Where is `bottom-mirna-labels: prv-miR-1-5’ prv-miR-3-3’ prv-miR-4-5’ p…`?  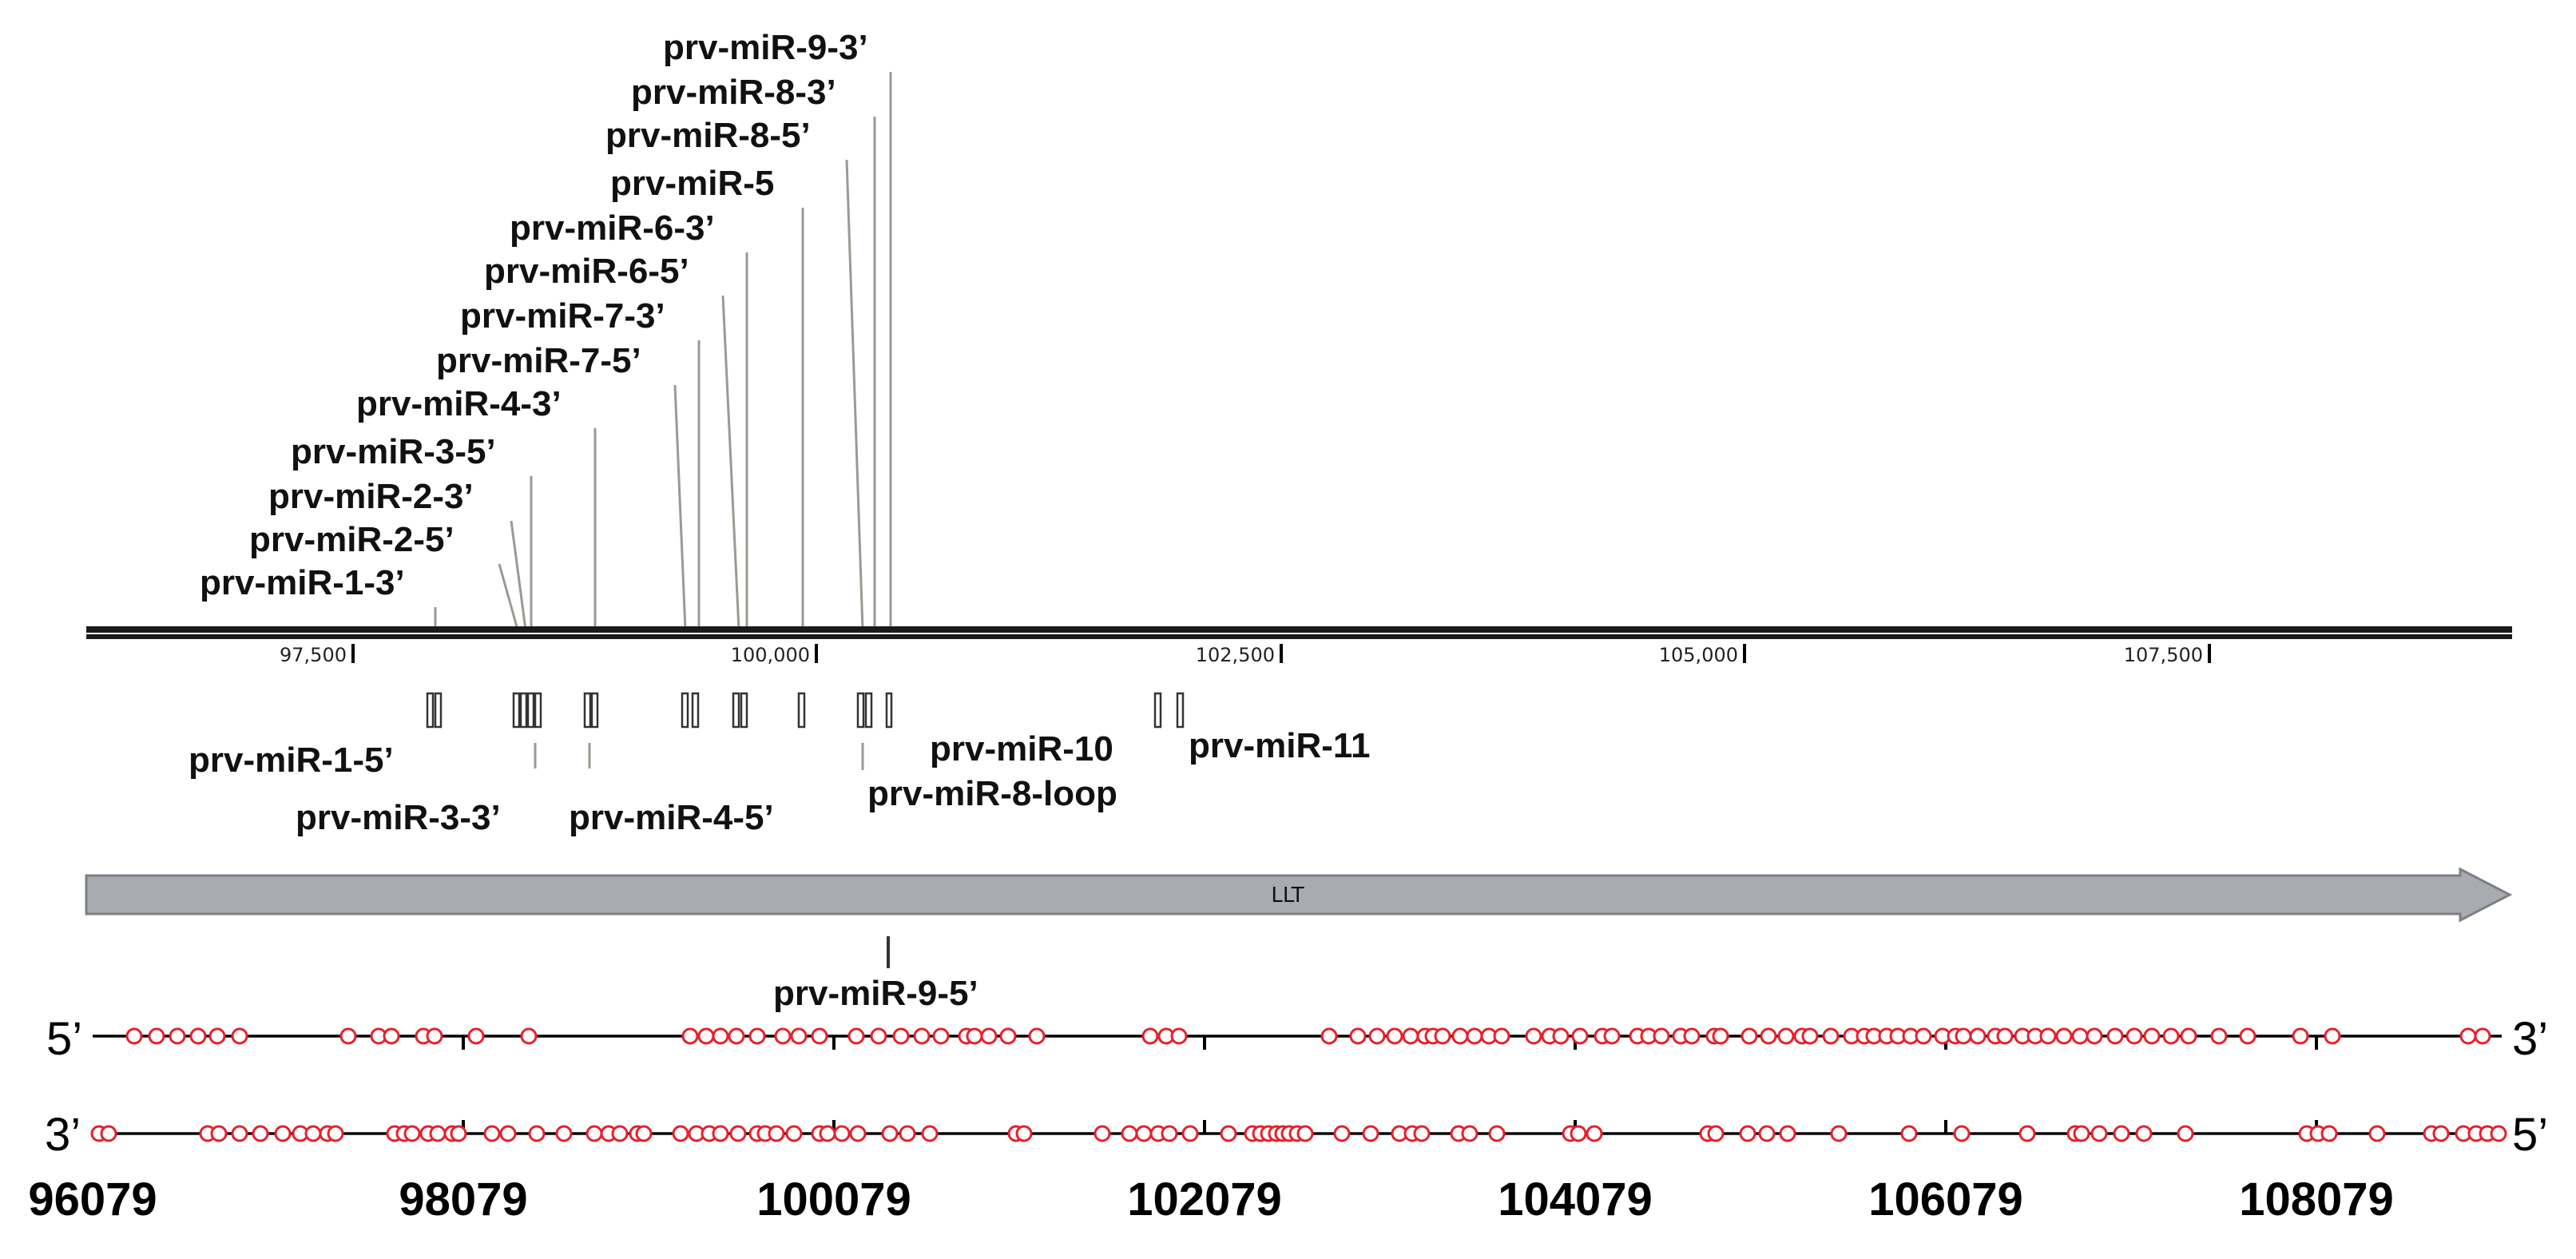 bottom-mirna-labels: prv-miR-1-5’ prv-miR-3-3’ prv-miR-4-5’ p… is located at coordinates (779, 781).